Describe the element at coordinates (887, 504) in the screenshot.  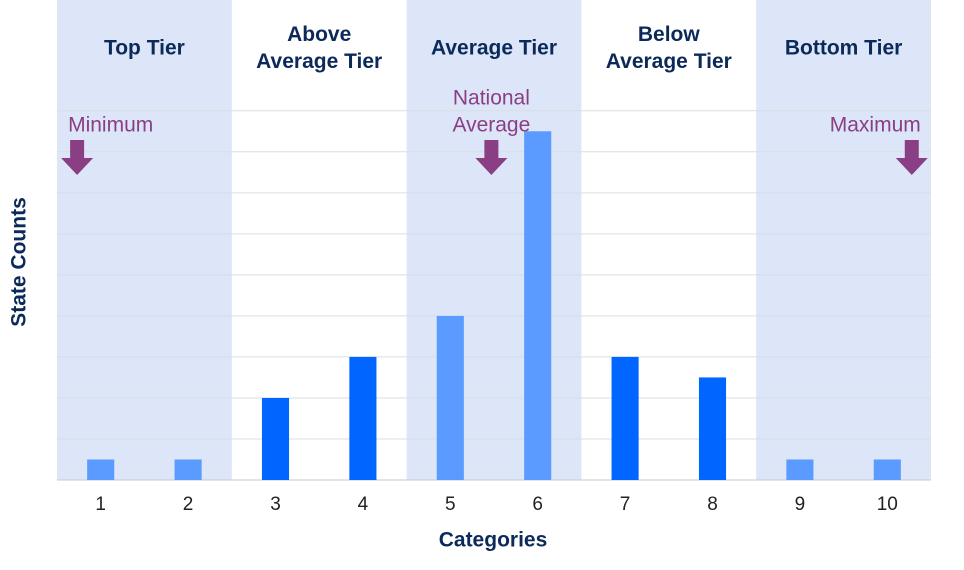
I see `x-tick-label: 10` at that location.